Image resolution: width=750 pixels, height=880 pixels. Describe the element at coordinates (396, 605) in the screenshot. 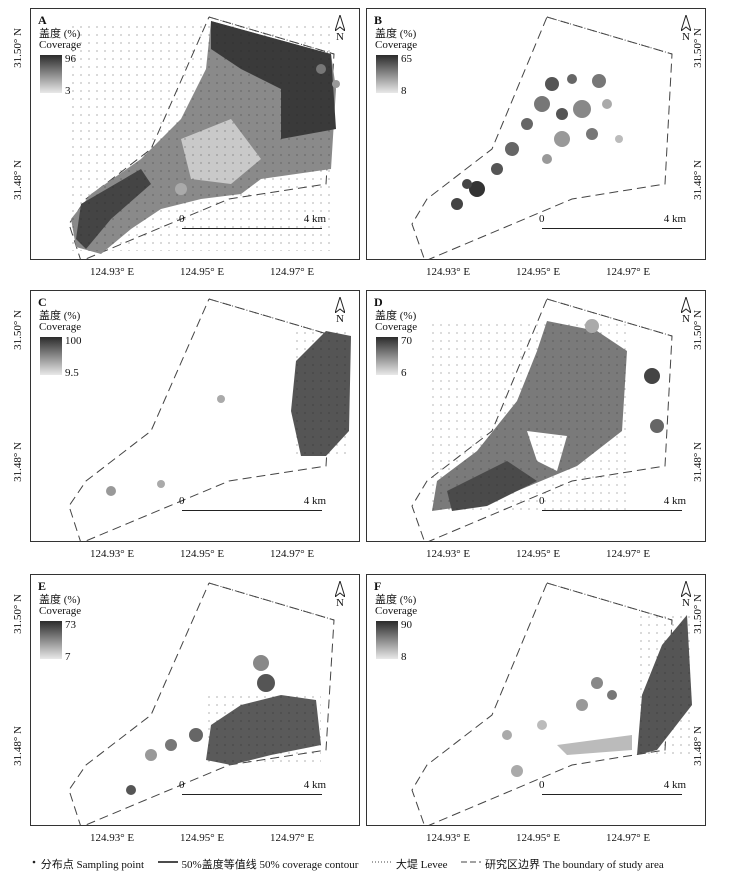

I see `colorbar-title-f: 盖度 (%) Coverage` at that location.